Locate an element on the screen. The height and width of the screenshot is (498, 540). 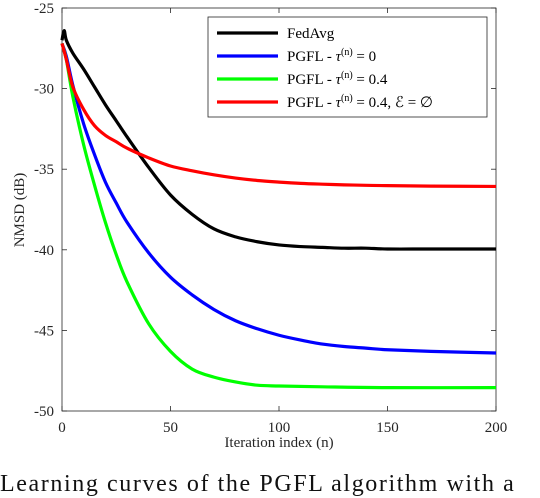
legend-label-rest: = 0.4 is located at coordinates (370, 80).